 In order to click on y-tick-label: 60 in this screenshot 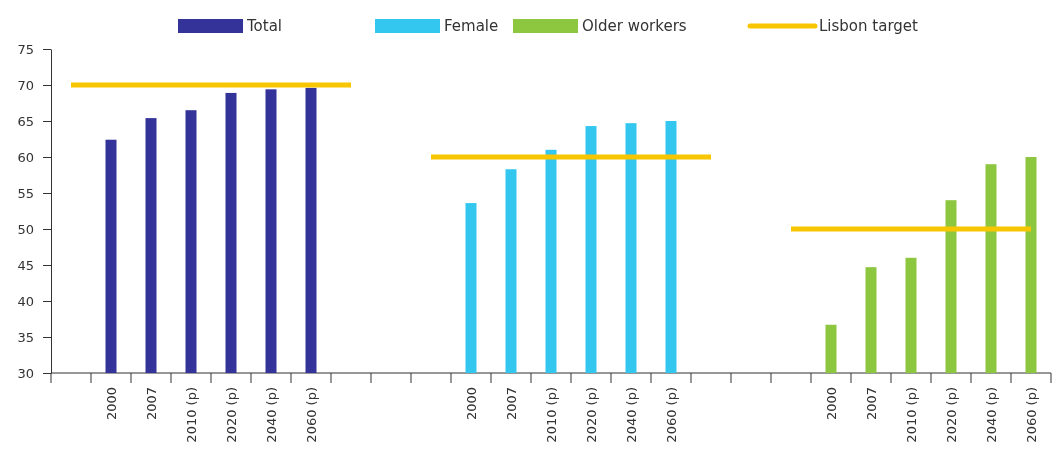, I will do `click(25, 157)`.